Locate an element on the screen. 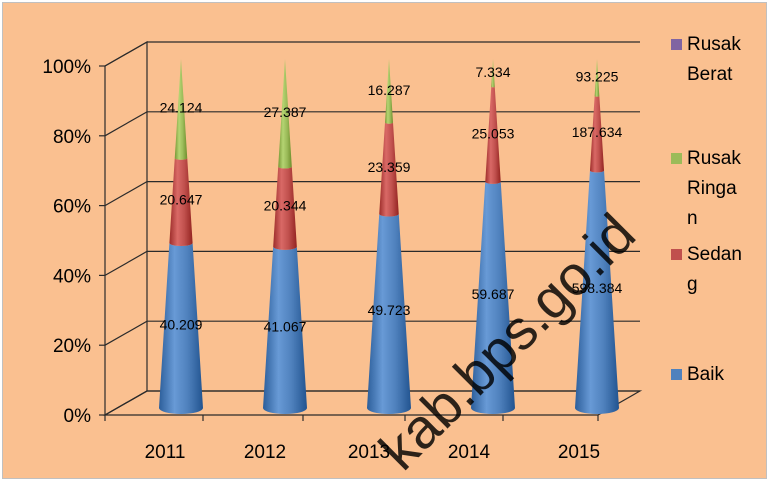 This screenshot has height=481, width=769. legend-item-rusak-berat: Rusak Berat is located at coordinates (706, 59).